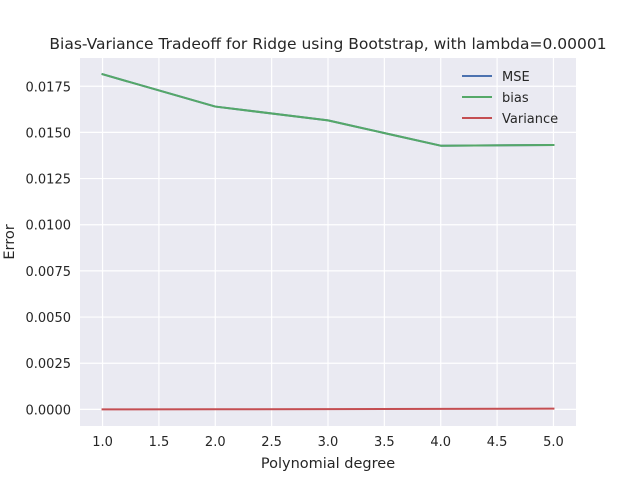 The height and width of the screenshot is (480, 640). I want to click on x-axis-ticks: 1.0 1.5 2.0 2.5 3.0 3.5 4.0 4.5 5.0, so click(328, 442).